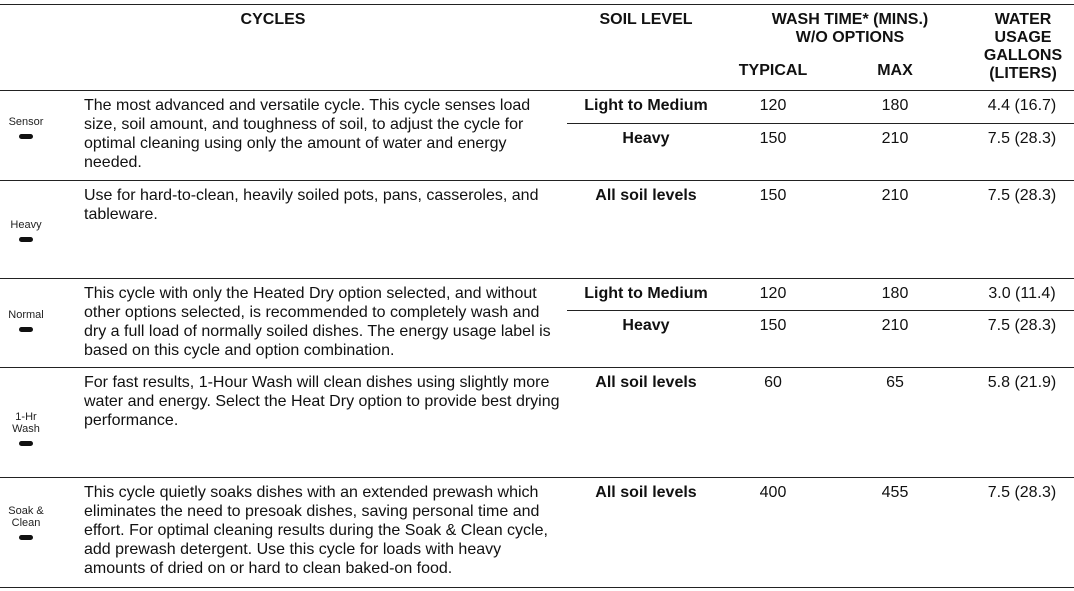  Describe the element at coordinates (26, 225) in the screenshot. I see `cycle-label: Heavy` at that location.